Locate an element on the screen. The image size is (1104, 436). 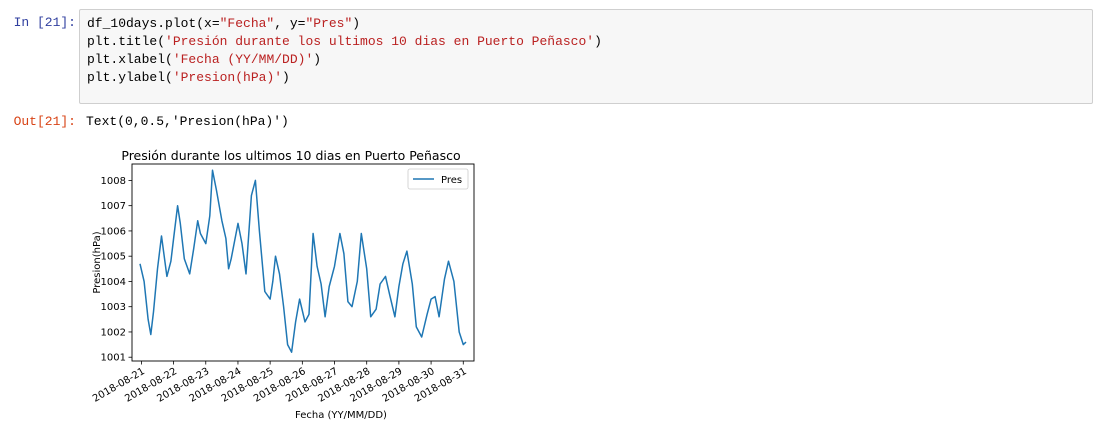
code-line: plt.xlabel('Fecha (YY/MM/DD)') is located at coordinates (344, 60).